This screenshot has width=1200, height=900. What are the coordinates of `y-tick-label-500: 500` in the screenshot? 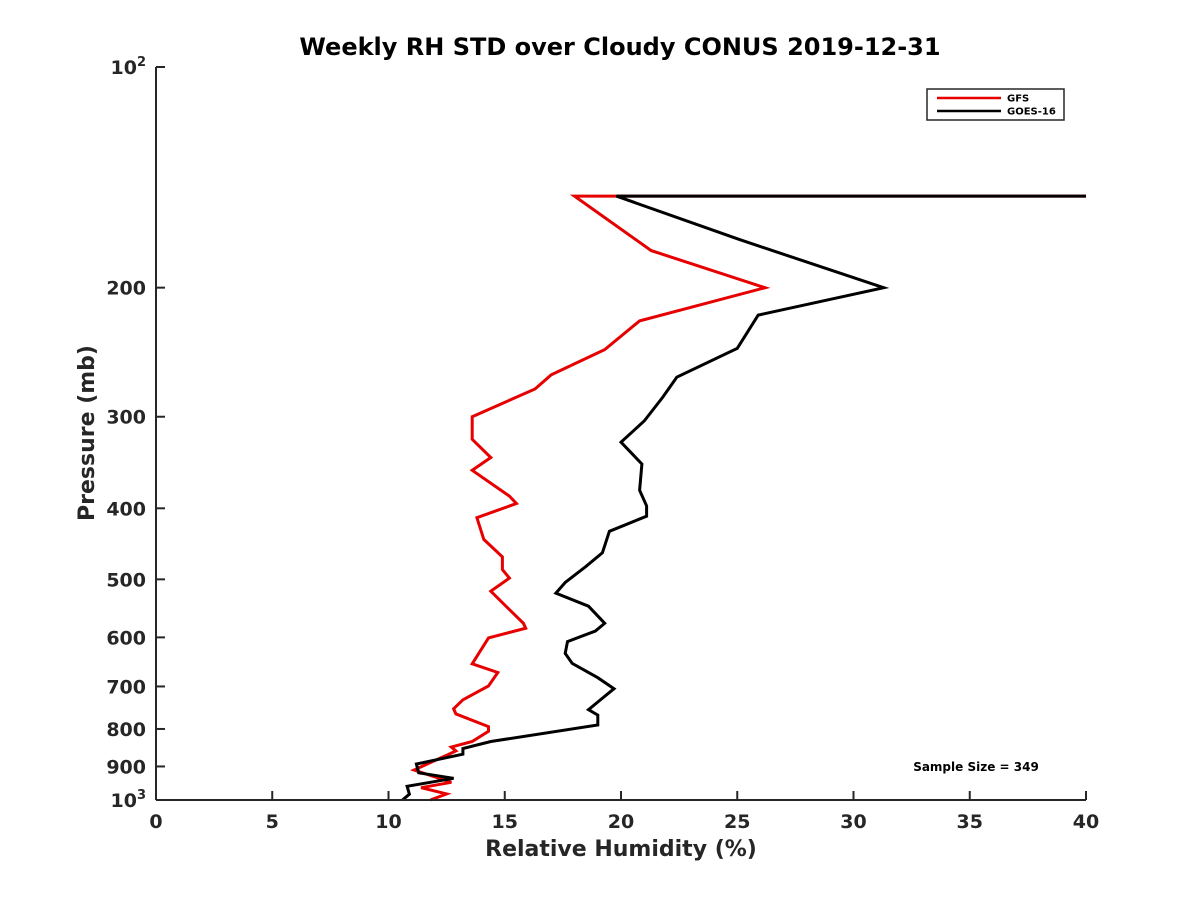 It's located at (126, 580).